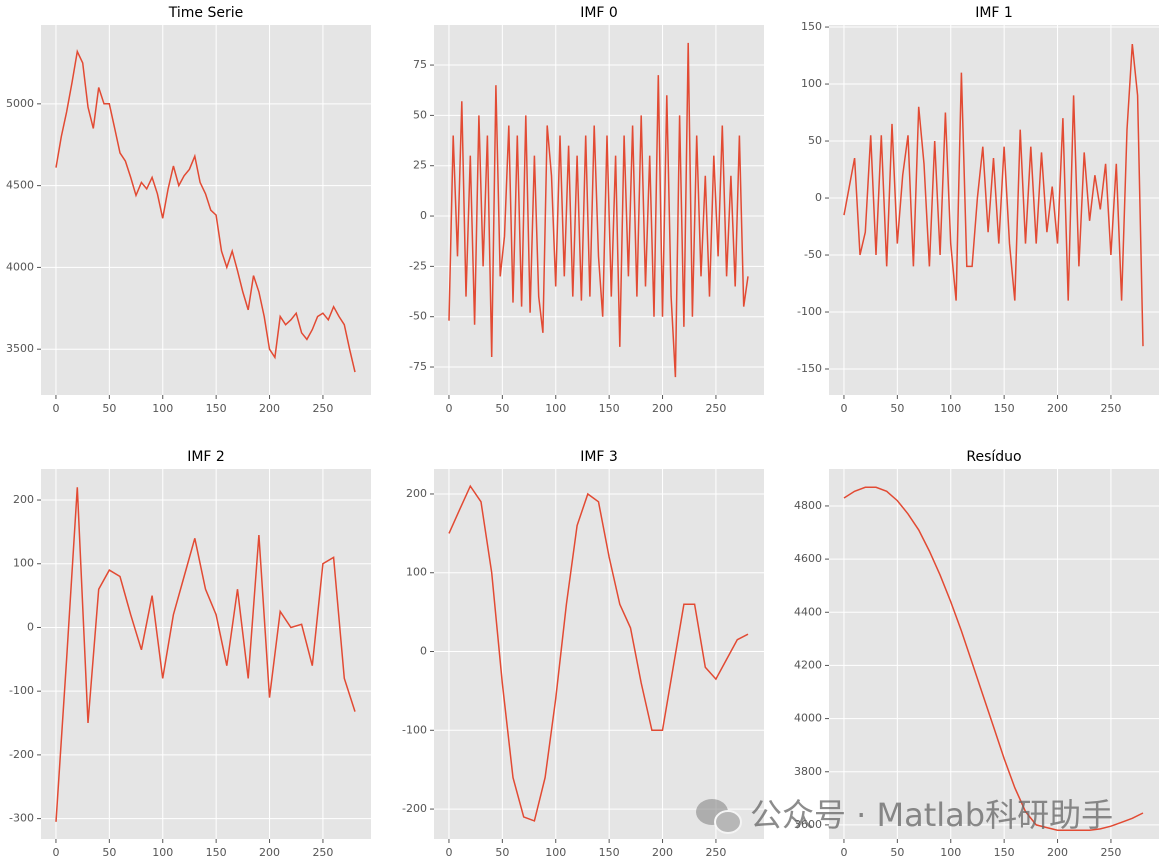 The image size is (1164, 863). What do you see at coordinates (931, 815) in the screenshot?
I see `watermark: 公众号 · Matlab科研助手` at bounding box center [931, 815].